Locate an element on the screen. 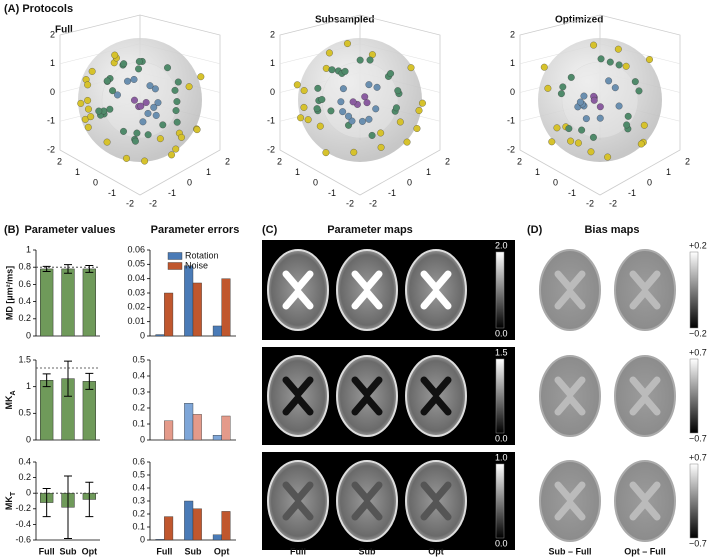 This screenshot has height=559, width=709. y-axis-label: MKT is located at coordinates (10, 500).